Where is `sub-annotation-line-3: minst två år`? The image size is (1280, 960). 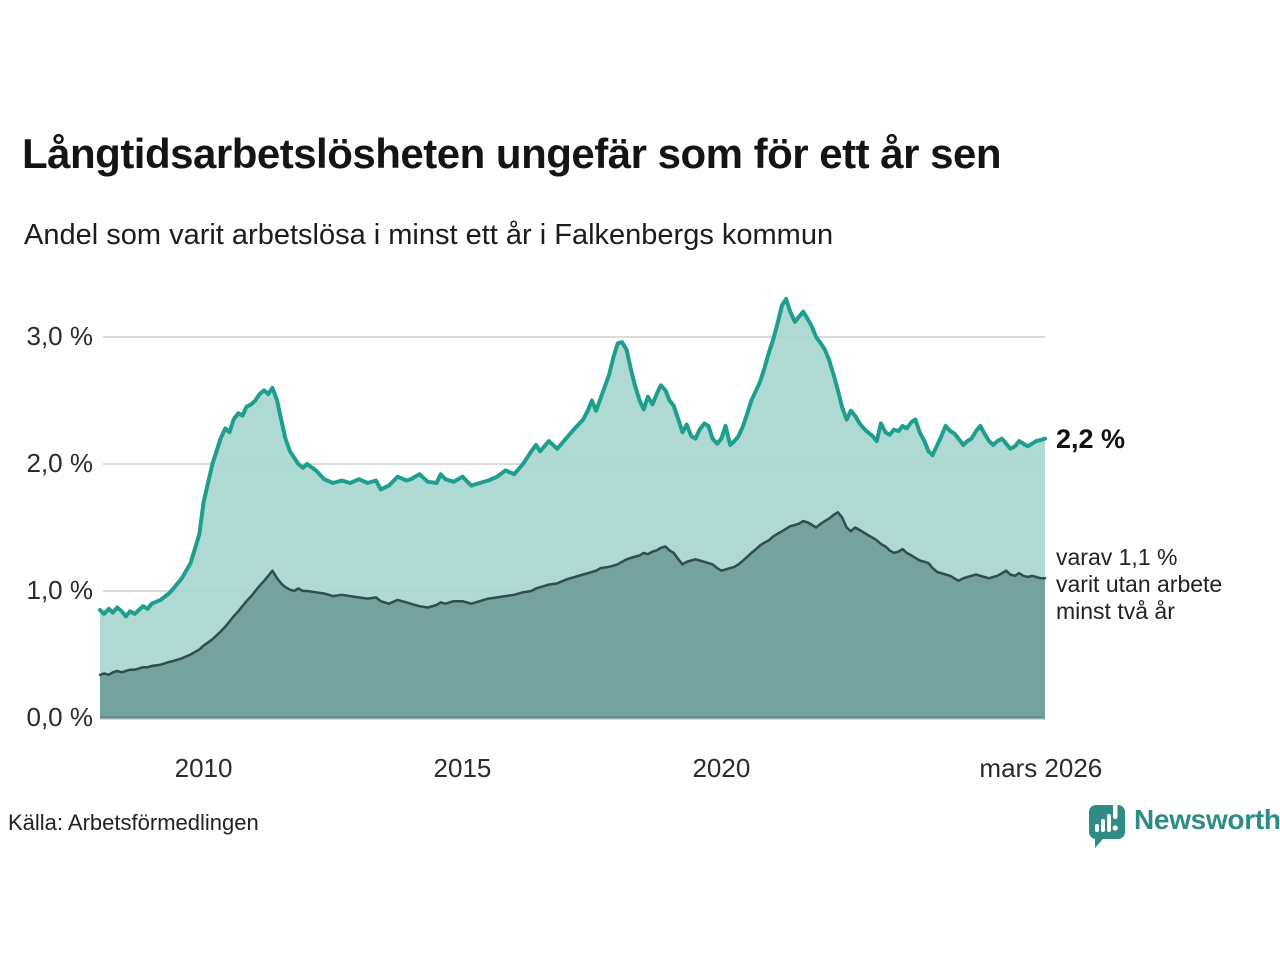
sub-annotation-line-3: minst två år is located at coordinates (1115, 611).